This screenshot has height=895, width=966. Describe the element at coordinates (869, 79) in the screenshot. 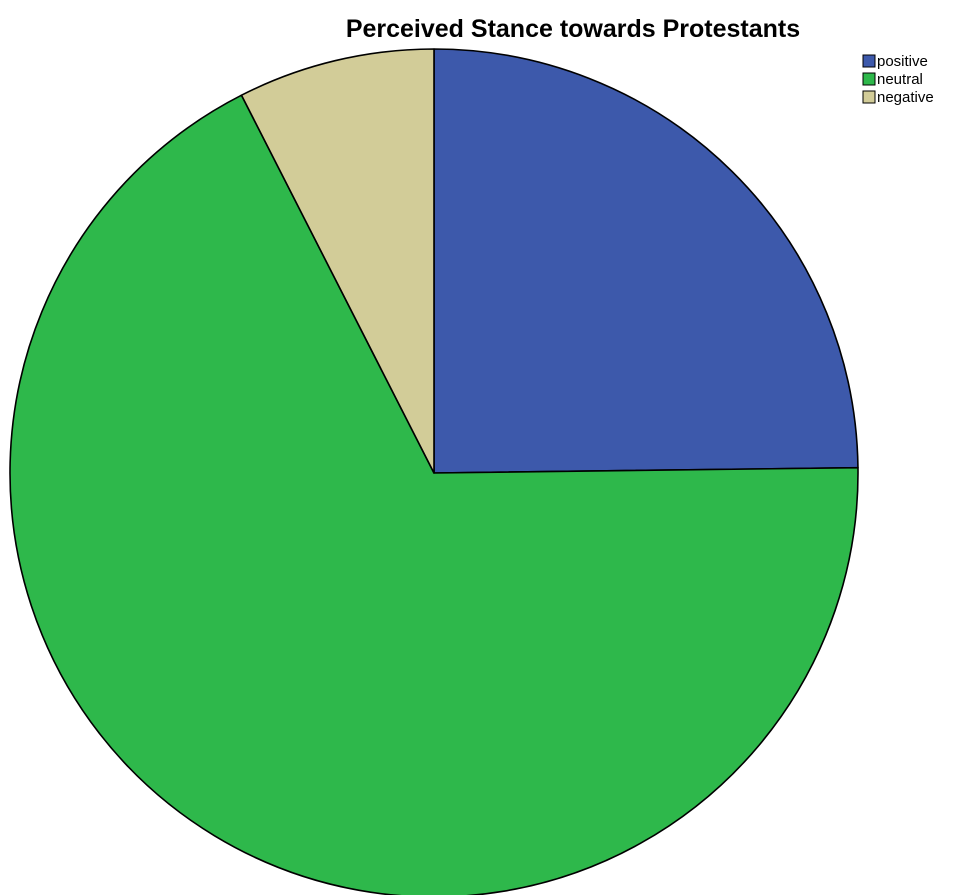

I see `legend-swatch-neutral` at that location.